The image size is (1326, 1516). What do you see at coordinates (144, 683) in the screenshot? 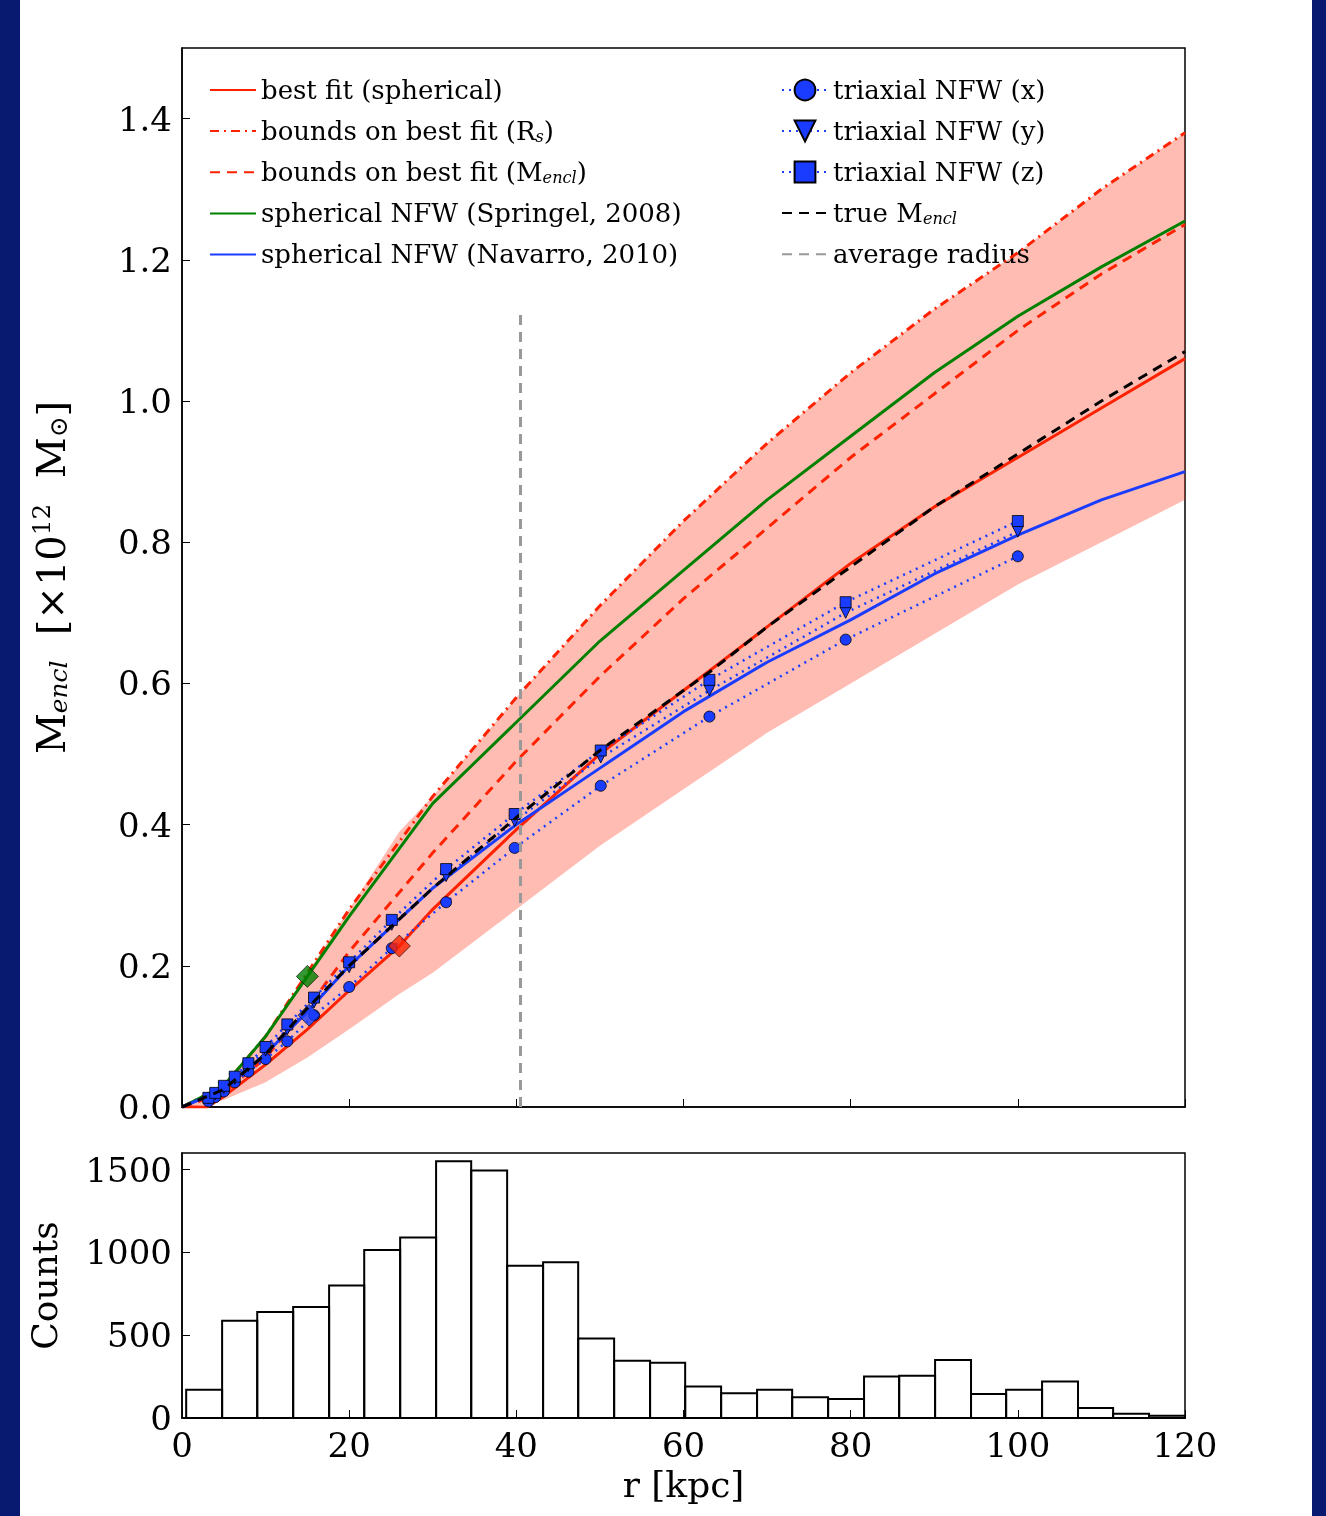
I see `y-tick-label: 0.6` at bounding box center [144, 683].